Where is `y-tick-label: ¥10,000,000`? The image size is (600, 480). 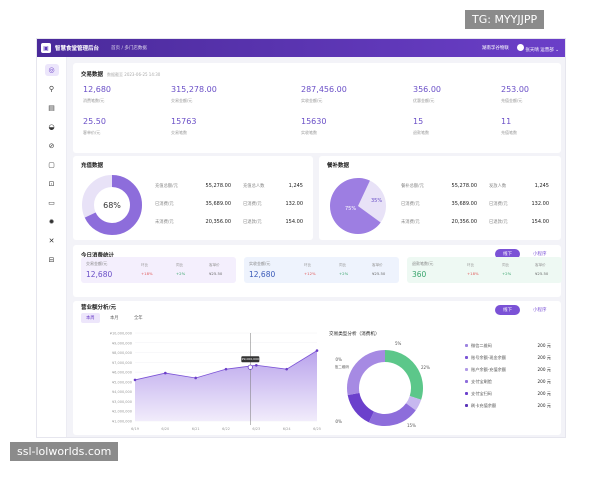 y-tick-label: ¥10,000,000 is located at coordinates (121, 334).